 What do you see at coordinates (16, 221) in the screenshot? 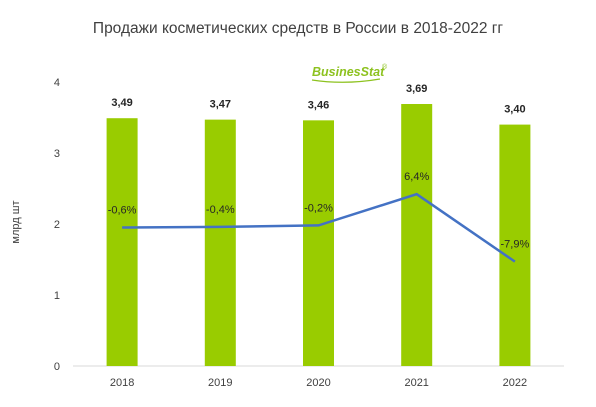
I see `y-axis-label: млрд шт` at bounding box center [16, 221].